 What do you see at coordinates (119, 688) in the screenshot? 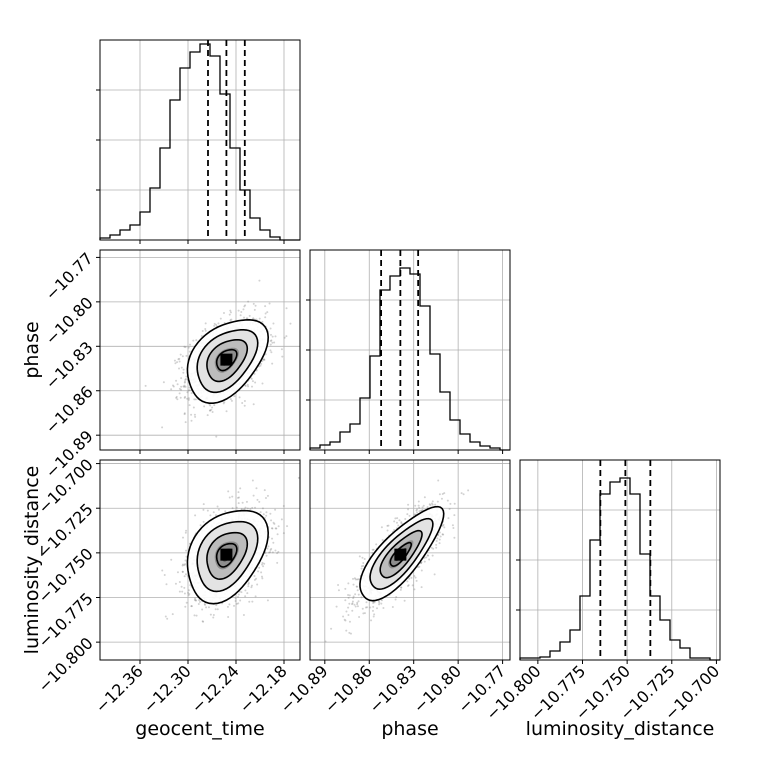
I see `x-tick-label: −12.36` at bounding box center [119, 688].